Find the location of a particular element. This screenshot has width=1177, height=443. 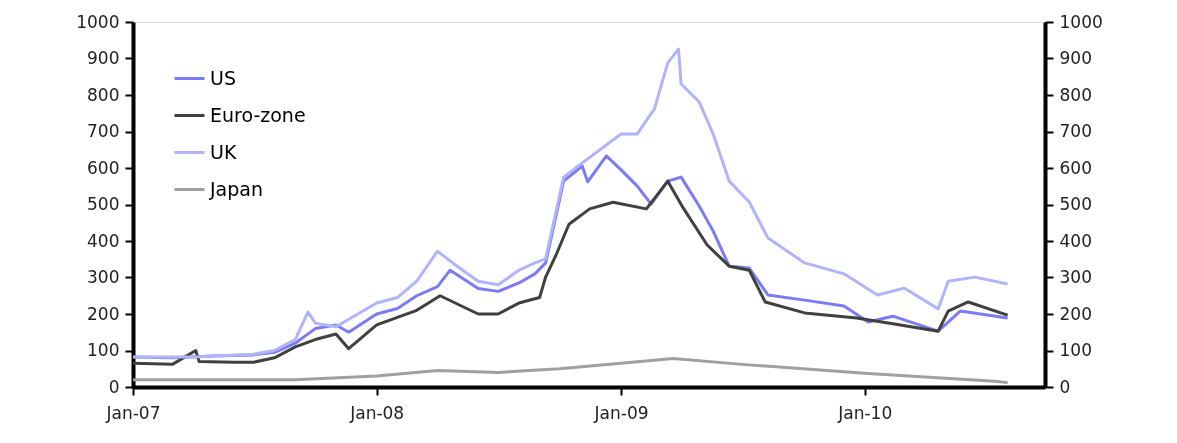

x-tick-label: Jan-07 is located at coordinates (133, 412).